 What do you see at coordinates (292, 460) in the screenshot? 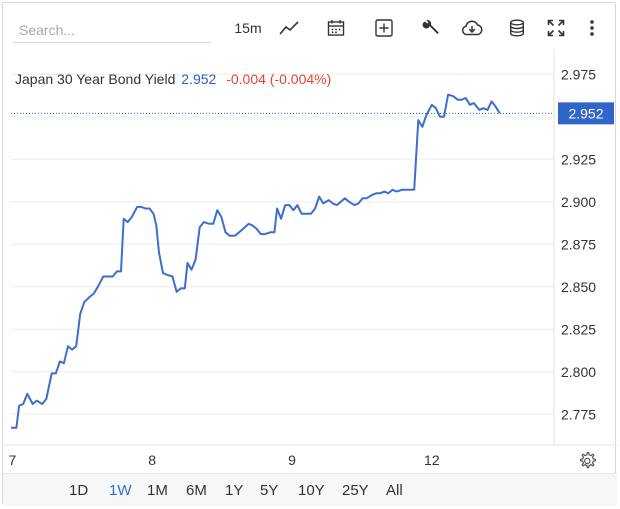
I see `x-tick-label: 9` at bounding box center [292, 460].